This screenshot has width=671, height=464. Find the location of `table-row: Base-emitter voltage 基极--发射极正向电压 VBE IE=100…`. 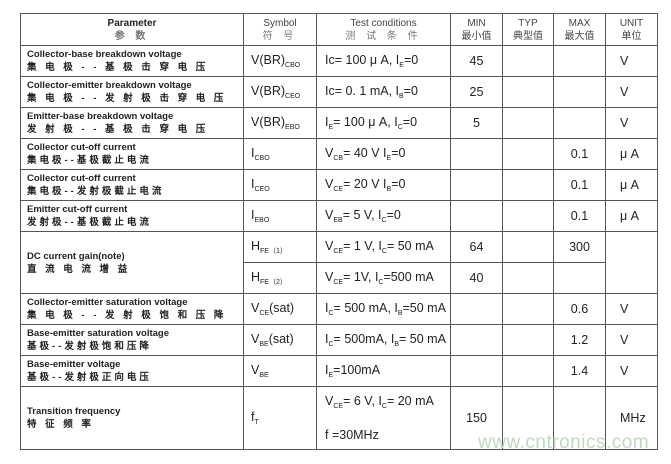

table-row: Base-emitter voltage 基极--发射极正向电压 VBE IE=100… is located at coordinates (339, 371).